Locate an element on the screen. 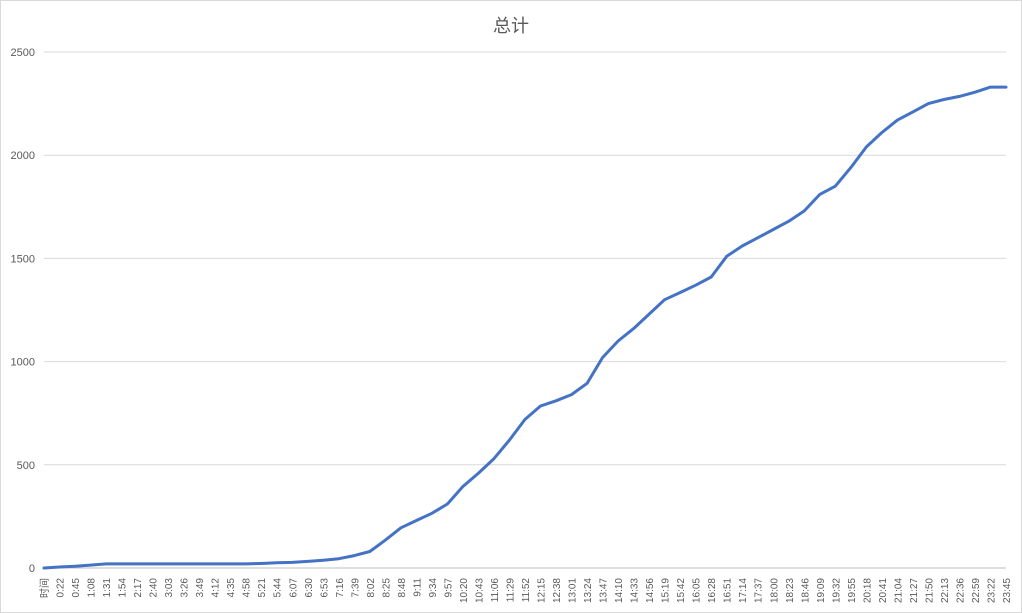 This screenshot has height=613, width=1022. x-tick-label: 10:20 is located at coordinates (464, 590).